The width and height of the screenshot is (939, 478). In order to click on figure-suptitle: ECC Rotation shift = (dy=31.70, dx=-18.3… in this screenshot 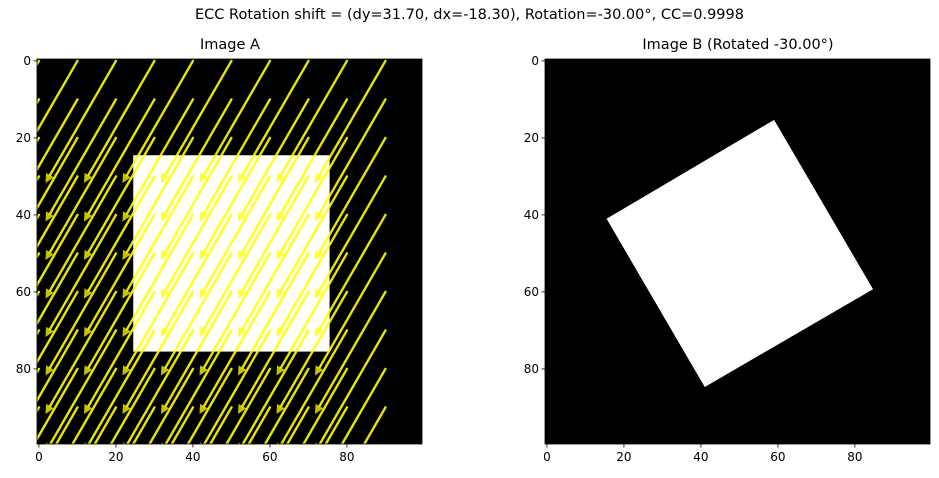, I will do `click(469, 15)`.